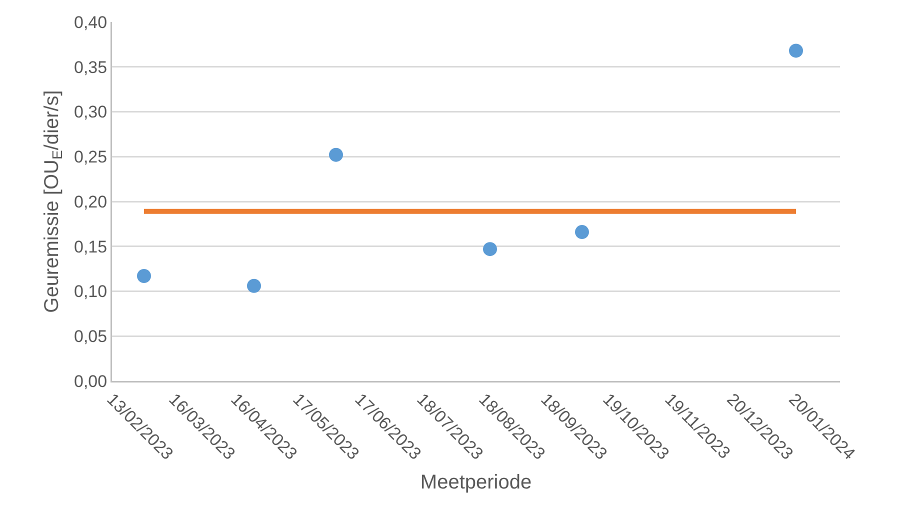 Image resolution: width=900 pixels, height=524 pixels. I want to click on y-tick-label: 0,40, so click(91, 22).